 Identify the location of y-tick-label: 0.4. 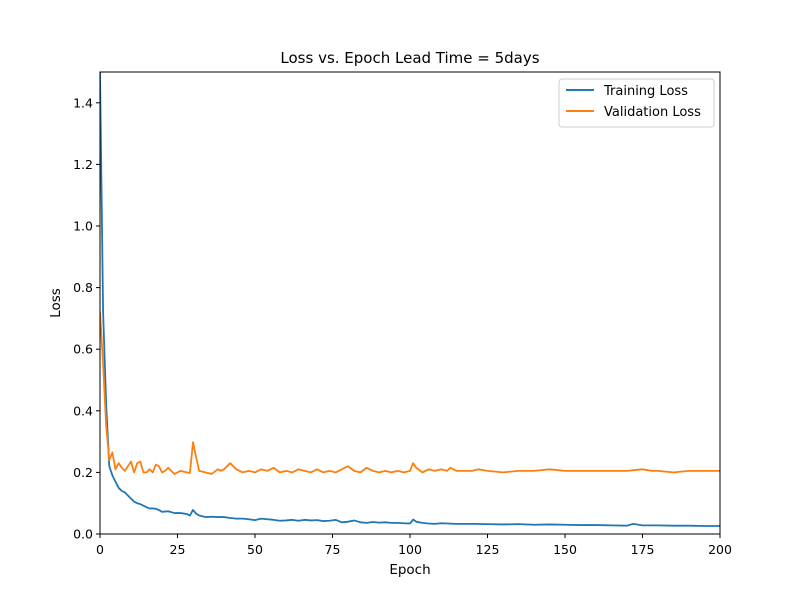
(83, 410).